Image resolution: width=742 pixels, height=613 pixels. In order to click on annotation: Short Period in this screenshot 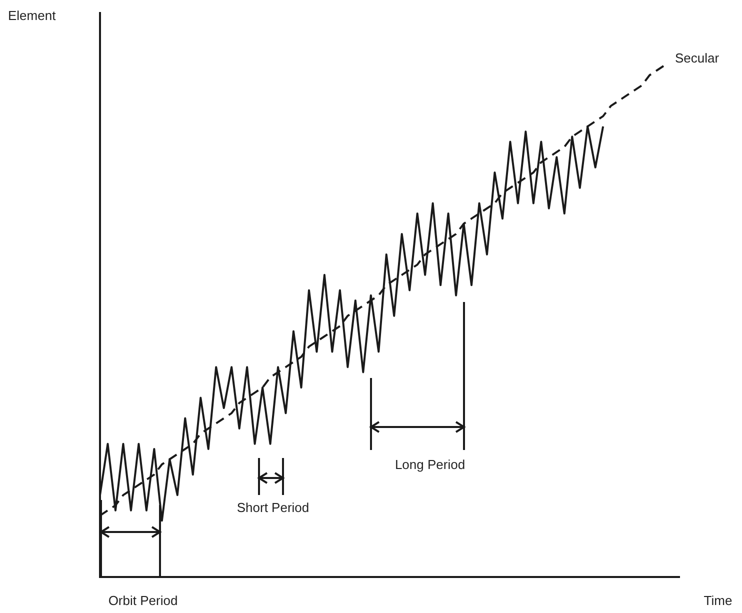, I will do `click(273, 507)`.